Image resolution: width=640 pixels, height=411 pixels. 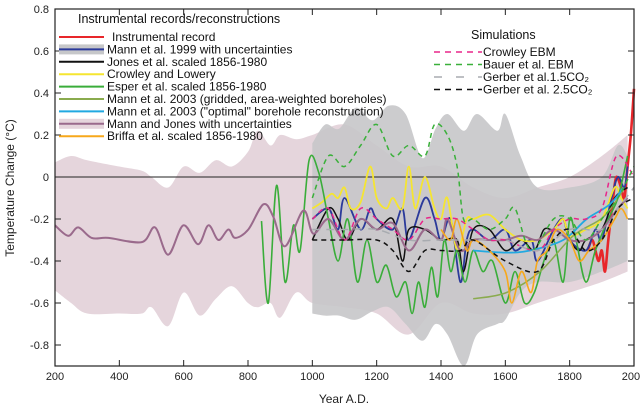 What do you see at coordinates (569, 377) in the screenshot?
I see `x-tick-label: 1800` at bounding box center [569, 377].